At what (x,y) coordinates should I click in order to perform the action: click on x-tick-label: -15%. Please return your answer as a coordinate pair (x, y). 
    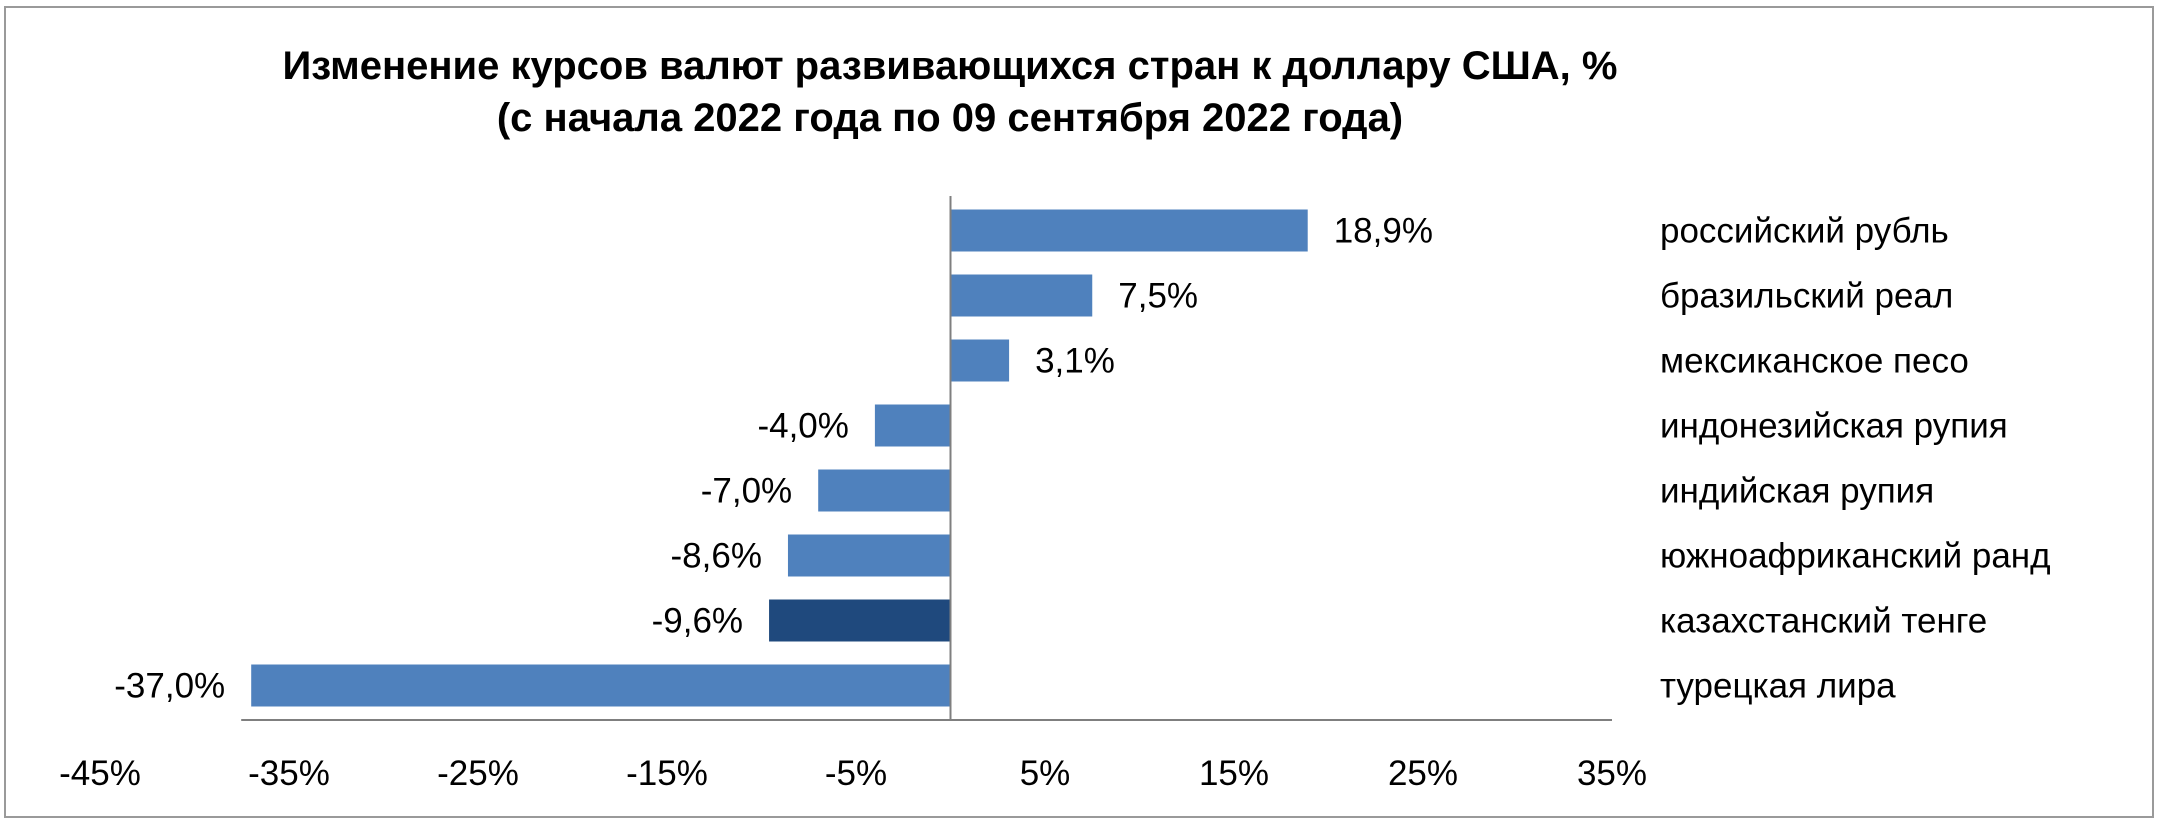
    Looking at the image, I should click on (667, 773).